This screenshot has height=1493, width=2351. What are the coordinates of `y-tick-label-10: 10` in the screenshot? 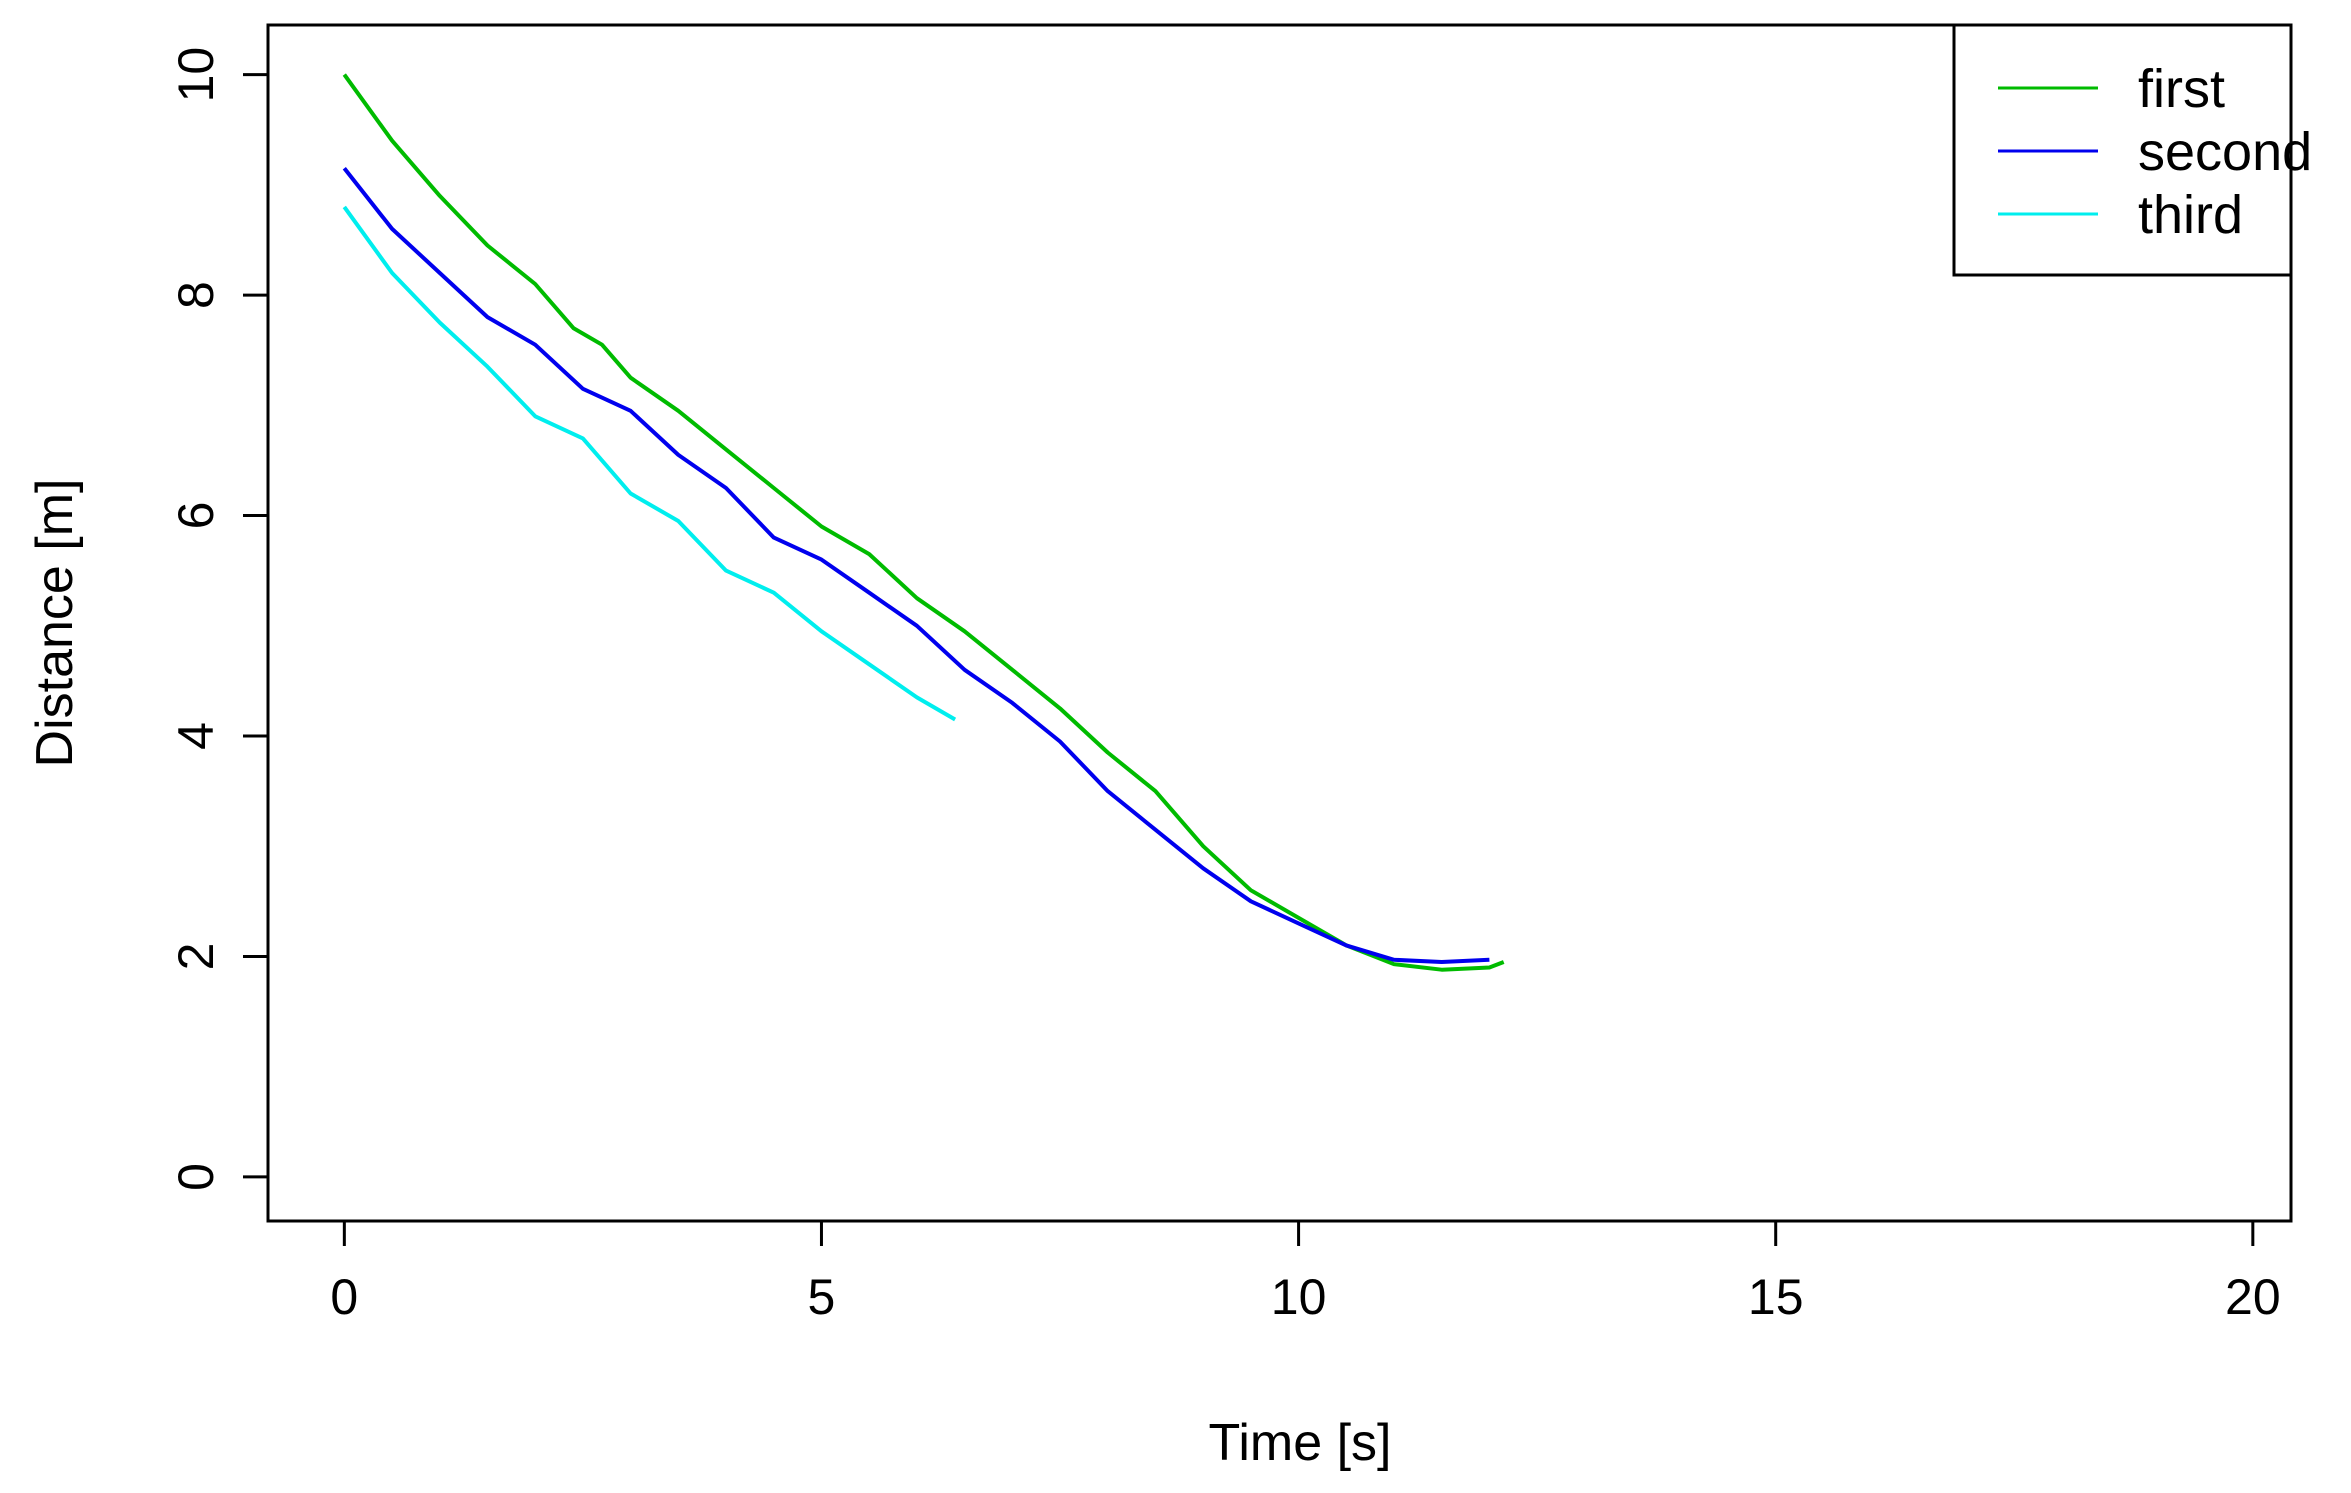 It's located at (196, 75).